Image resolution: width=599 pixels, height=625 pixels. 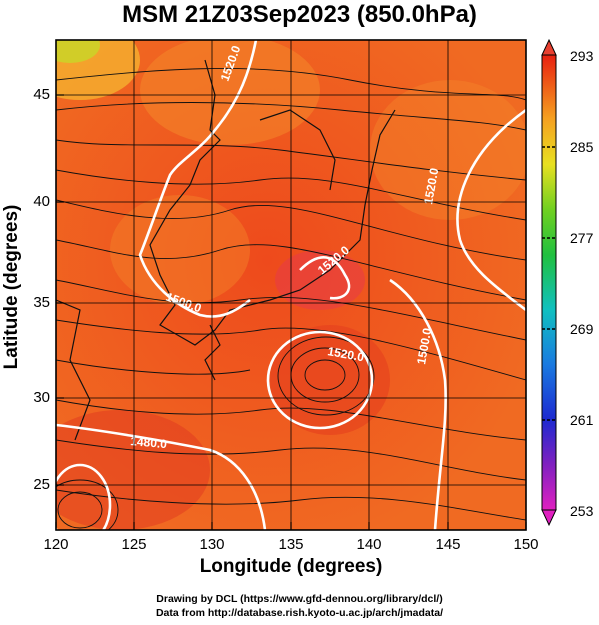 What do you see at coordinates (41, 94) in the screenshot?
I see `y-tick-label: 45` at bounding box center [41, 94].